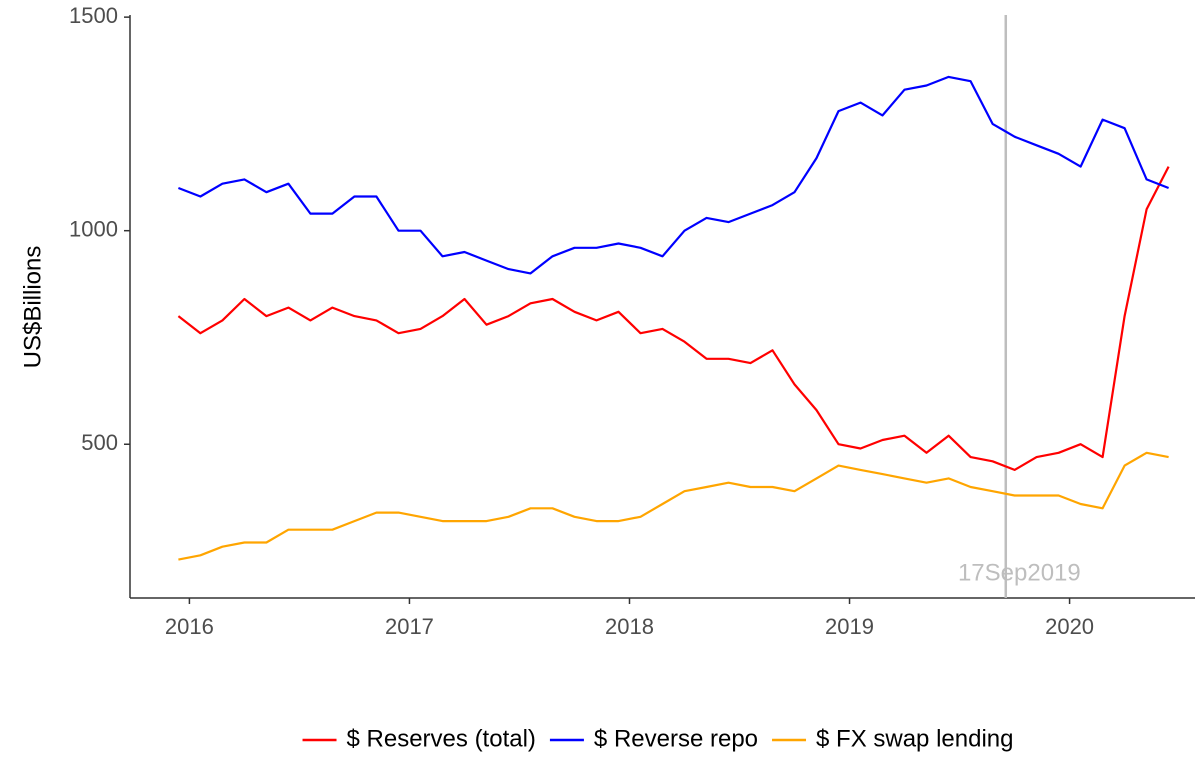  I want to click on legend-label: $ Reverse repo, so click(676, 738).